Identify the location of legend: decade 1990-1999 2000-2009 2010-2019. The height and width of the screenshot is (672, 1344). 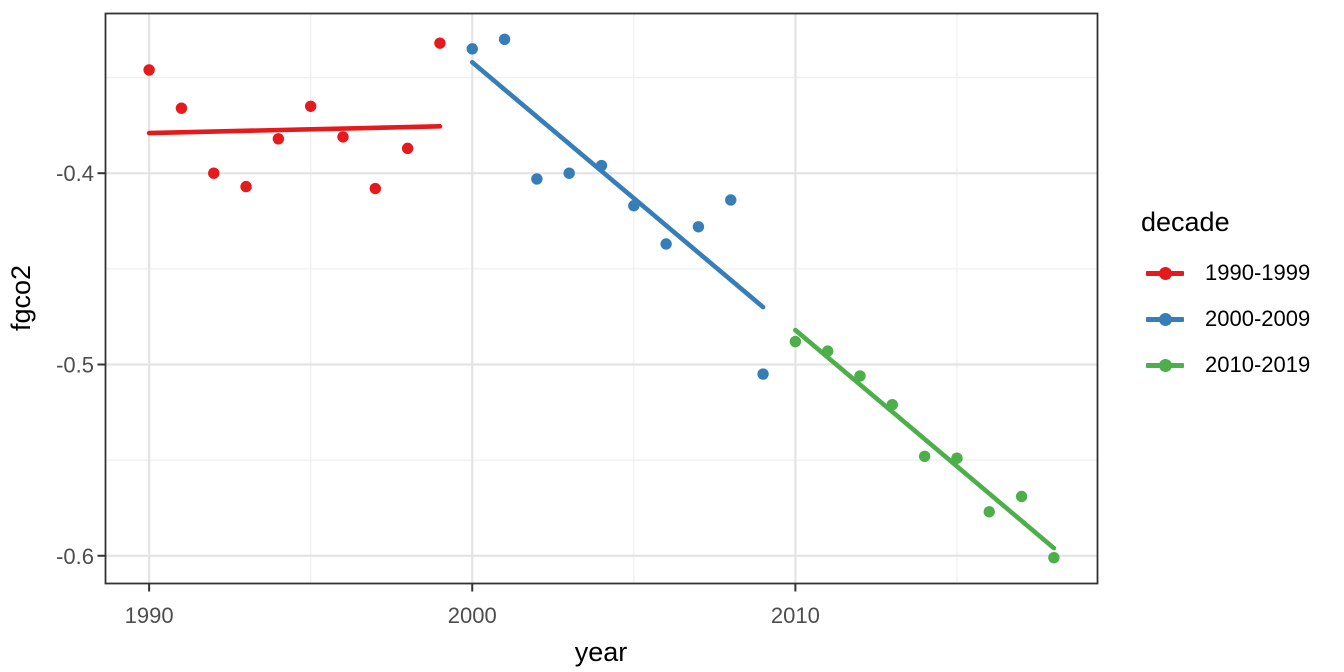
(1240, 298).